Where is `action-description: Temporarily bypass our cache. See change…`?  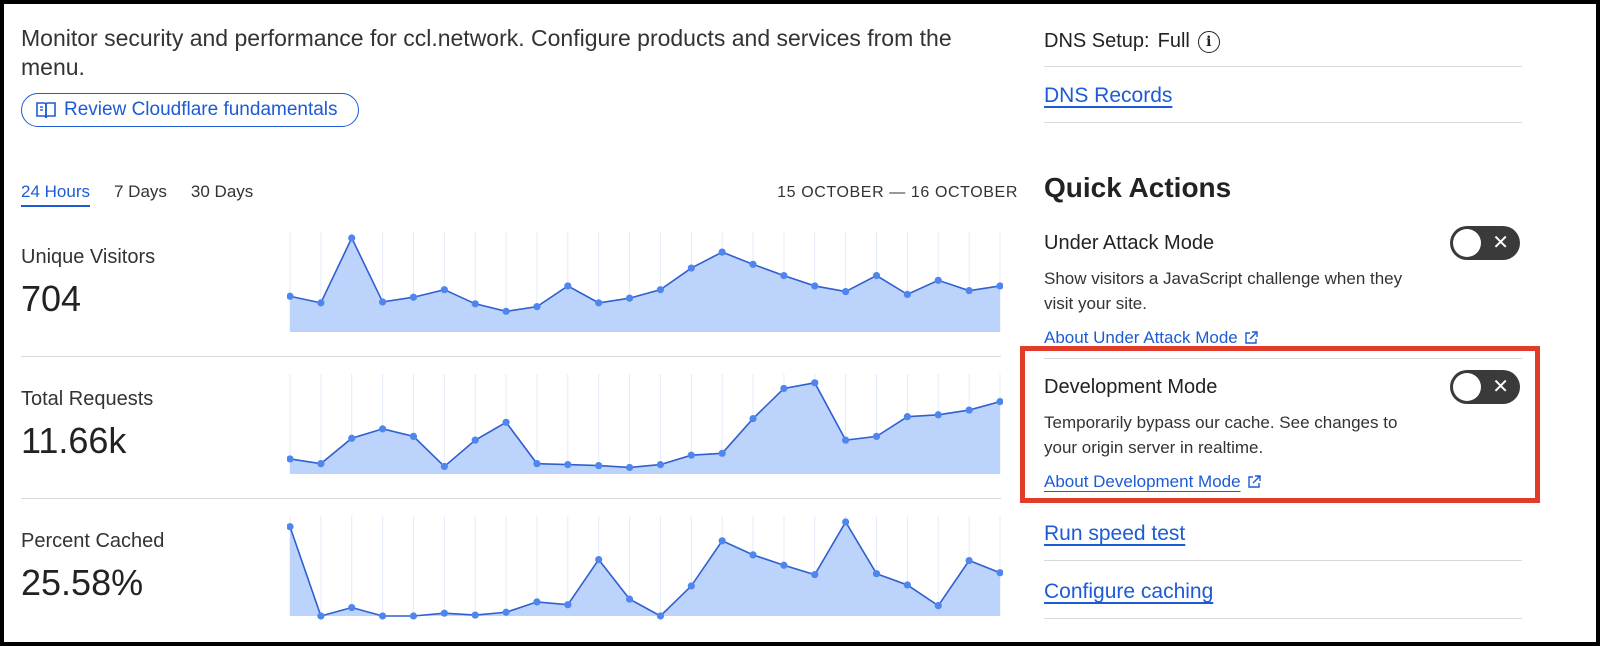
action-description: Temporarily bypass our cache. See change… is located at coordinates (1221, 435).